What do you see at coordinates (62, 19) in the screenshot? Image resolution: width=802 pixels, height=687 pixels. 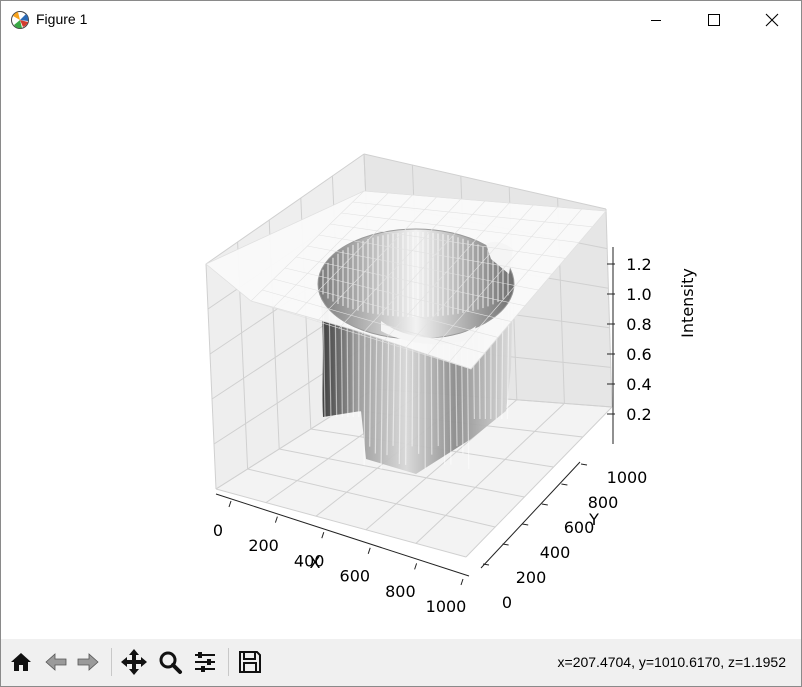 I see `window-title: Figure 1` at bounding box center [62, 19].